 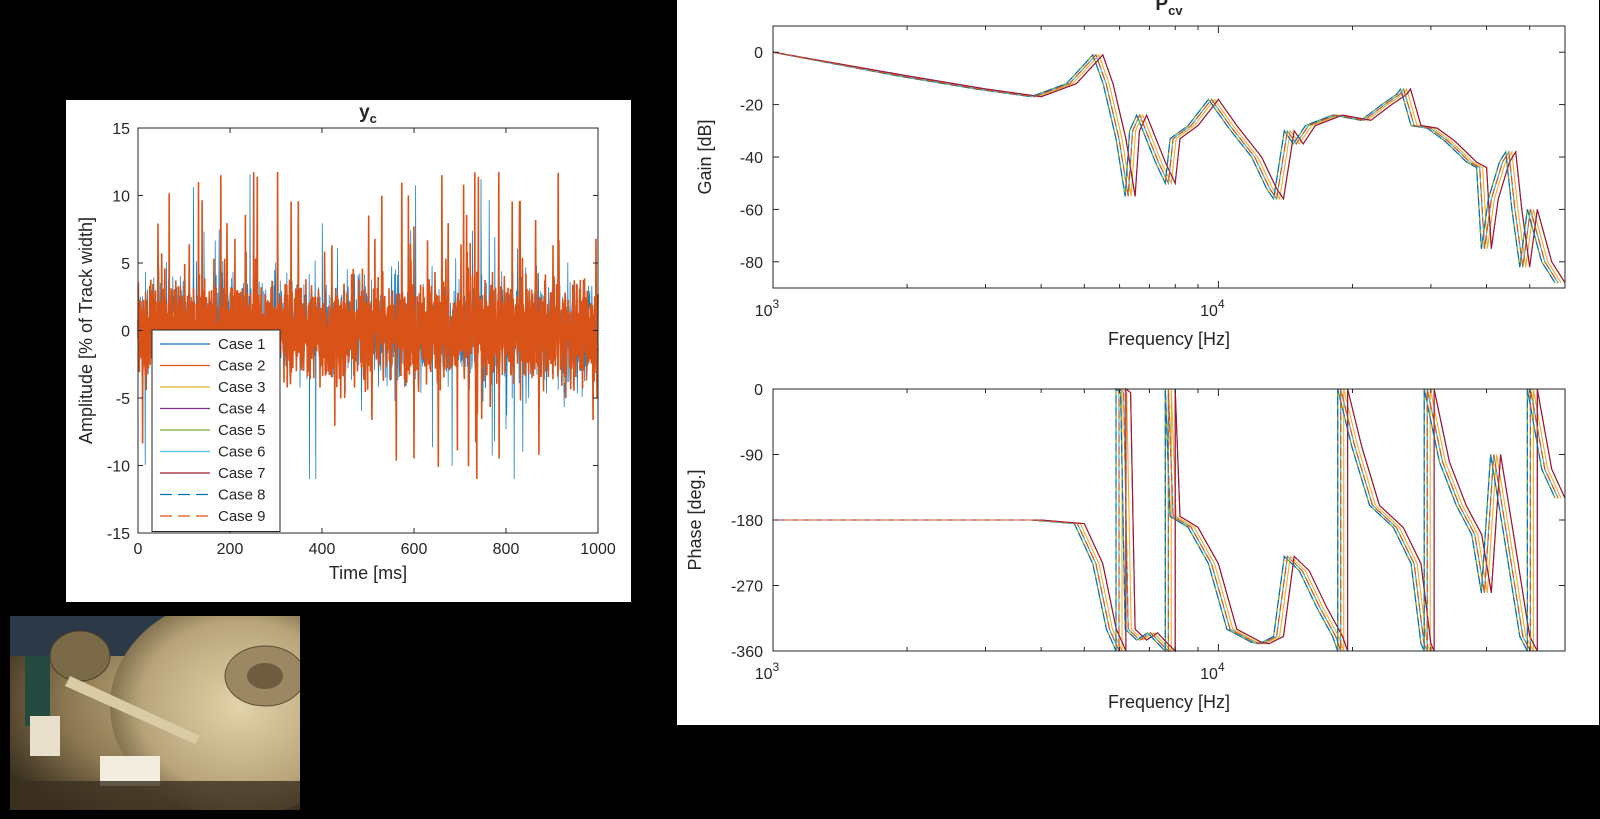 I want to click on legend-label-case-9: Case 9, so click(x=242, y=516).